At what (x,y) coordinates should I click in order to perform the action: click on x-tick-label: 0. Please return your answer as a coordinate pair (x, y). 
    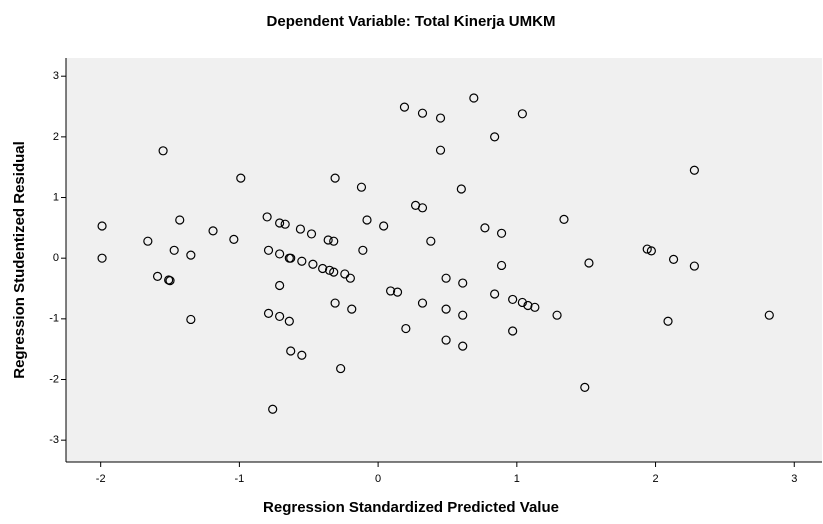
    Looking at the image, I should click on (378, 479).